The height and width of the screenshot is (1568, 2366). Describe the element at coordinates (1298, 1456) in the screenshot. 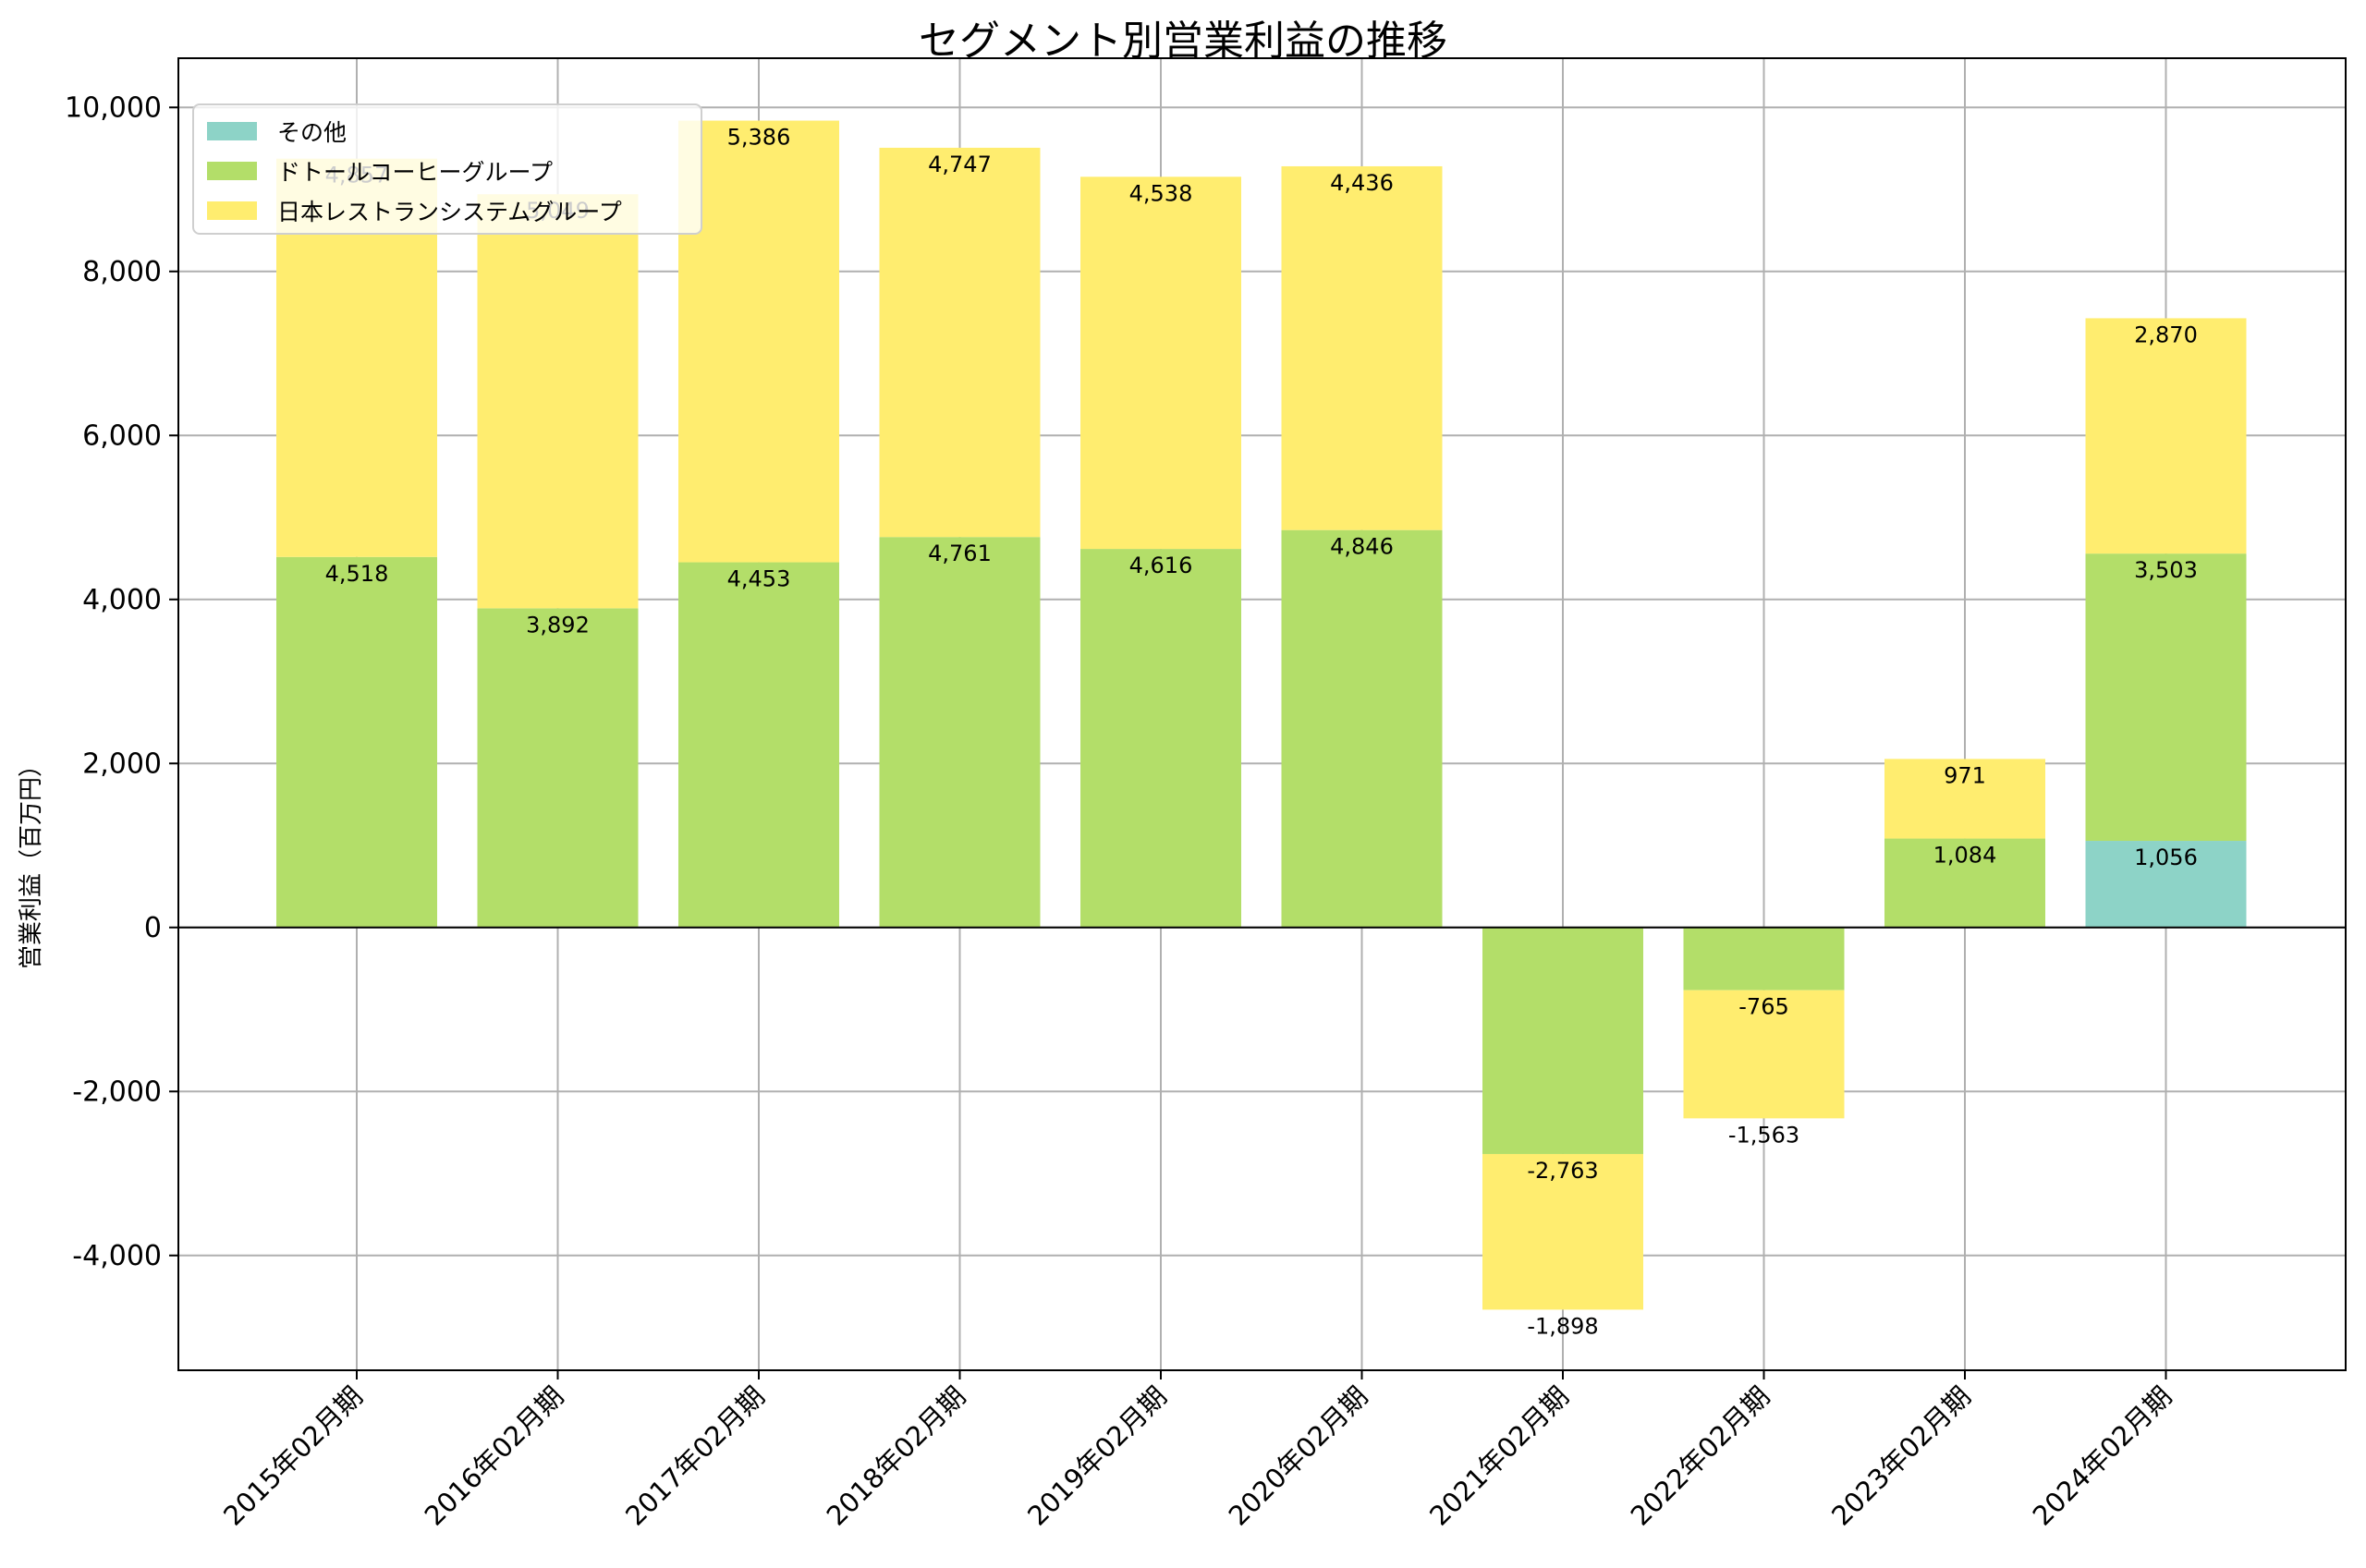

I see `x-tick-label: 2020年02月期` at that location.